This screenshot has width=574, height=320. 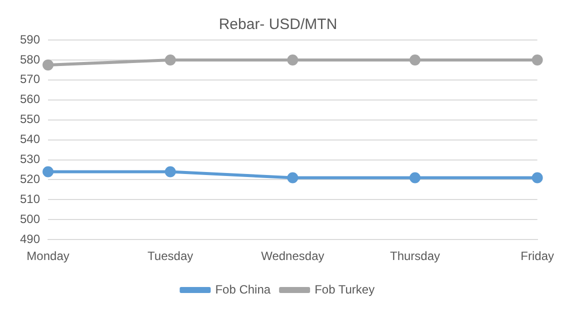 What do you see at coordinates (415, 256) in the screenshot?
I see `x-tick-label: Thursday` at bounding box center [415, 256].